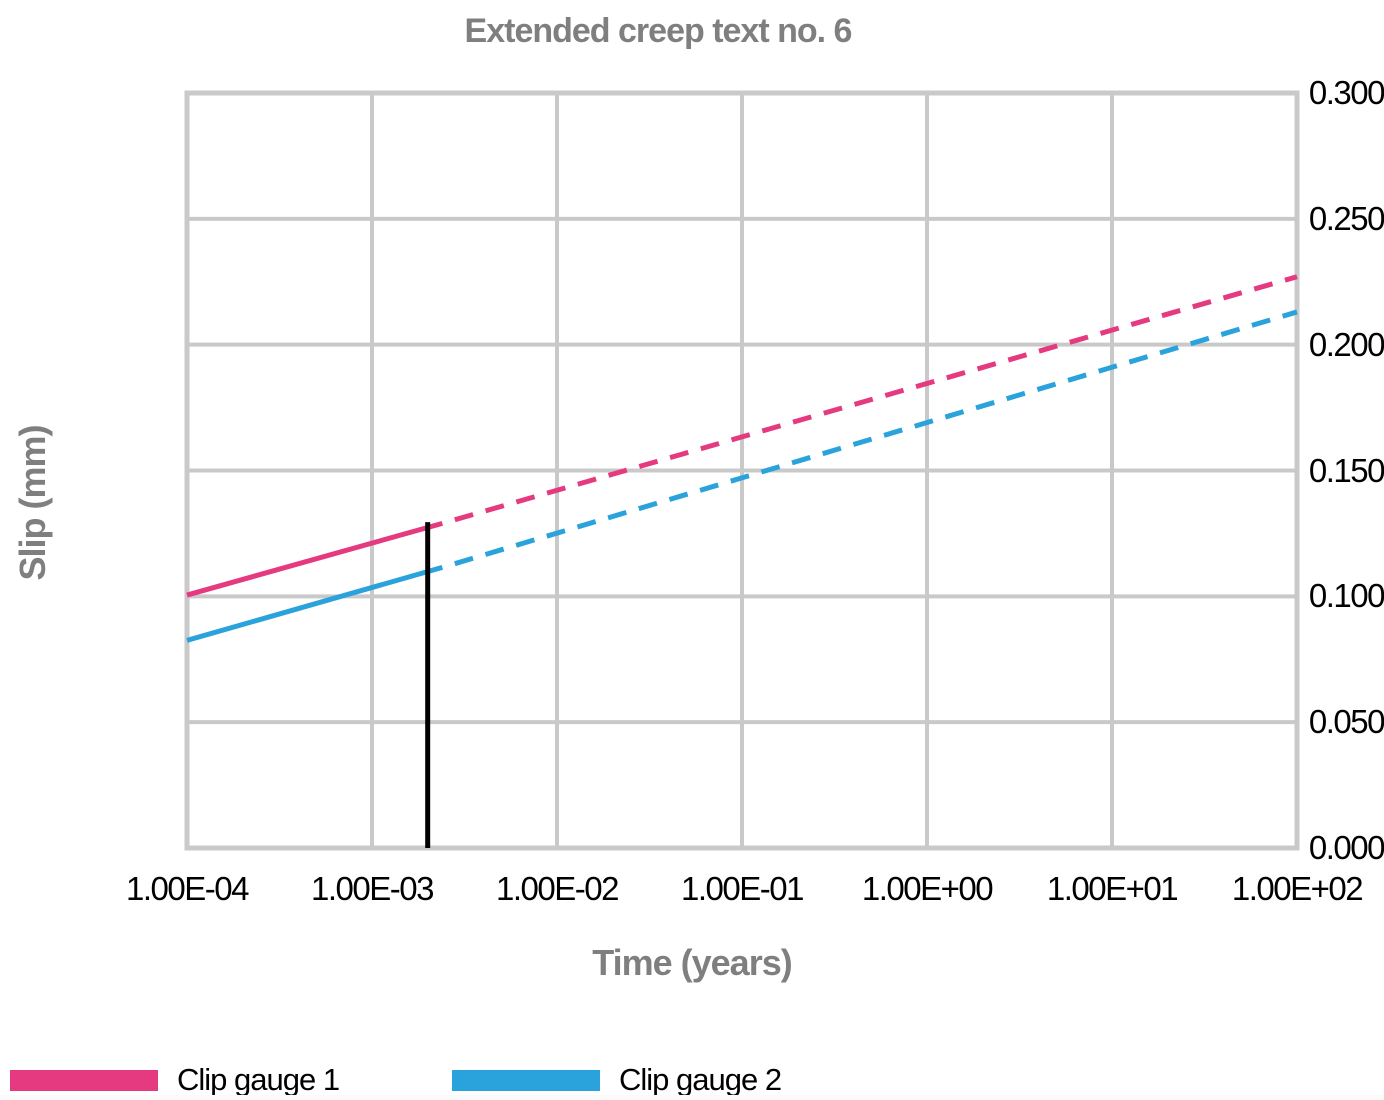 The width and height of the screenshot is (1384, 1100). I want to click on x-tick-label: 1.00E+02, so click(1297, 888).